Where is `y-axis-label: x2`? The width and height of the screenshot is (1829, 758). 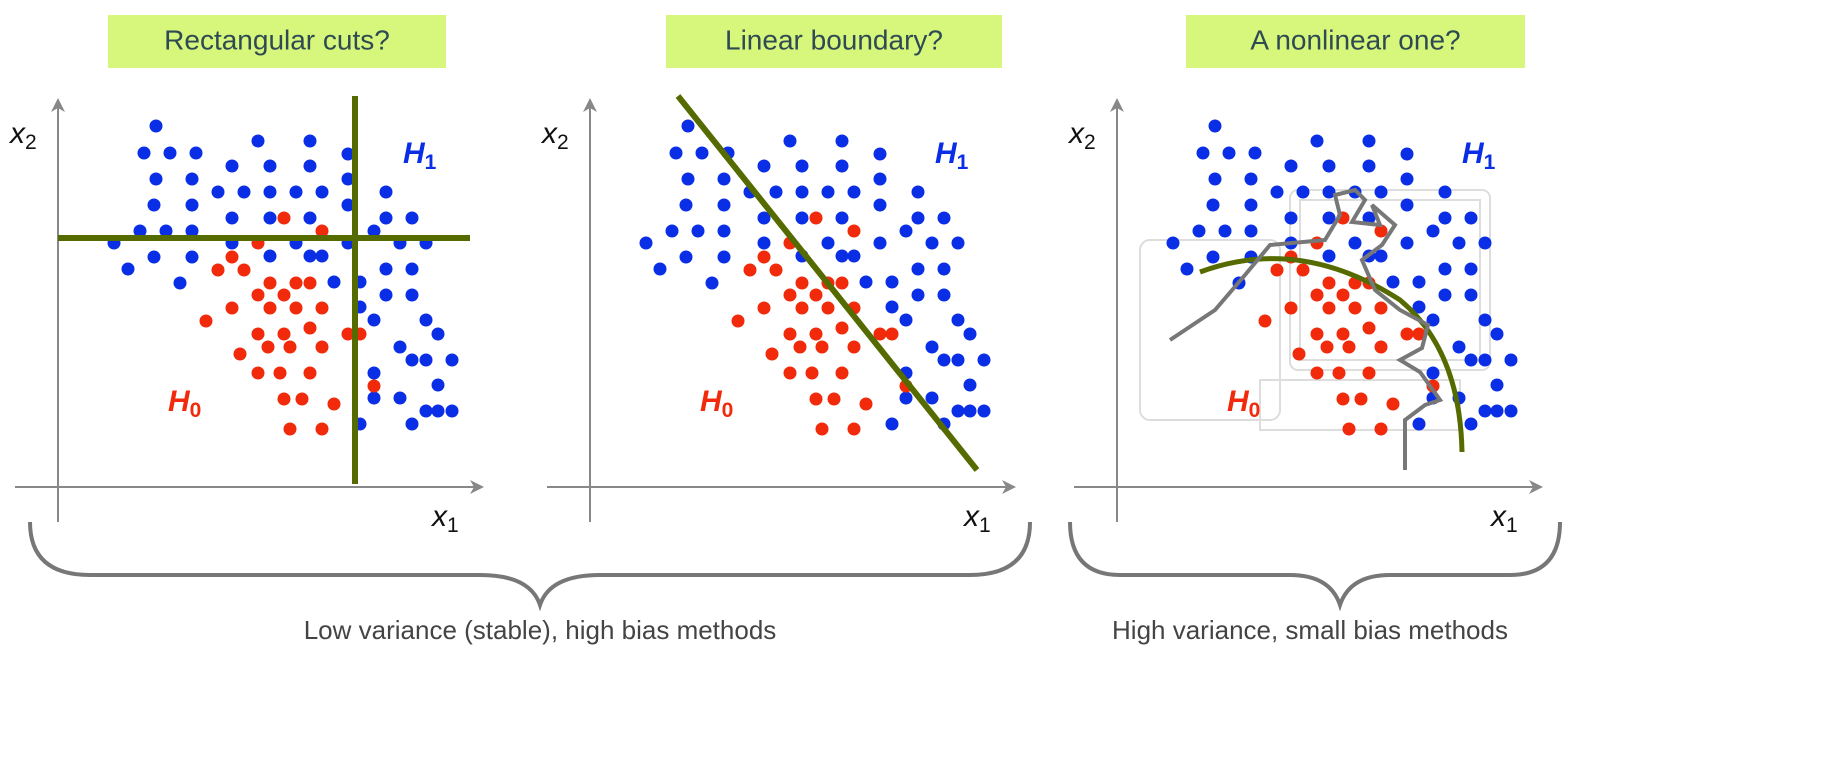 y-axis-label: x2 is located at coordinates (554, 135).